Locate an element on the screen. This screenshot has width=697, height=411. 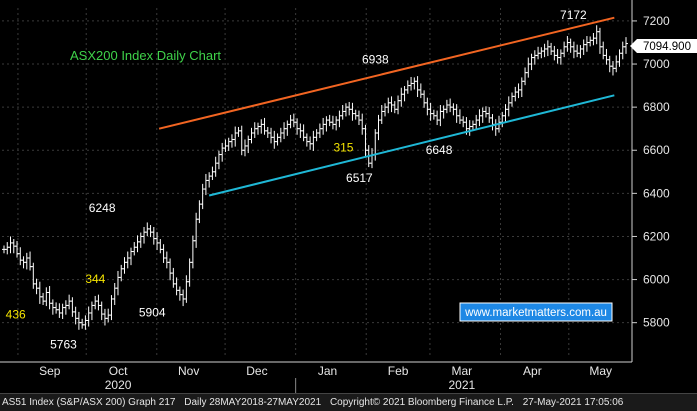
footer-timestamp: 27-May-2021 17:05:06 is located at coordinates (573, 402).